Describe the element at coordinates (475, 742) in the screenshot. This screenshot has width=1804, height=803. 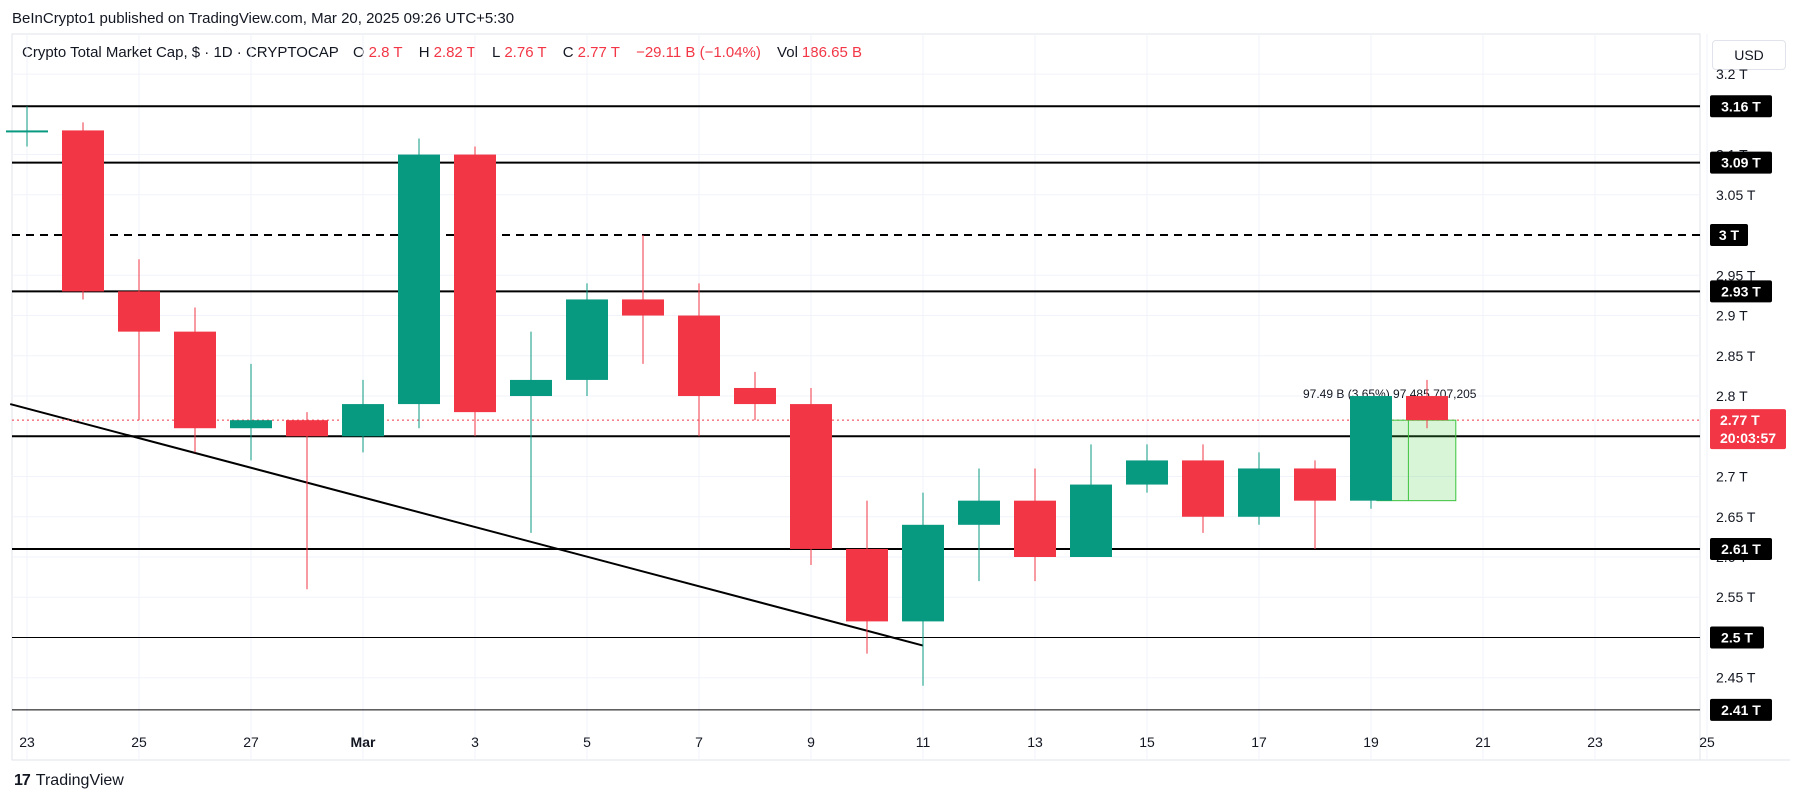
I see `x-tick-label-4: 3` at that location.